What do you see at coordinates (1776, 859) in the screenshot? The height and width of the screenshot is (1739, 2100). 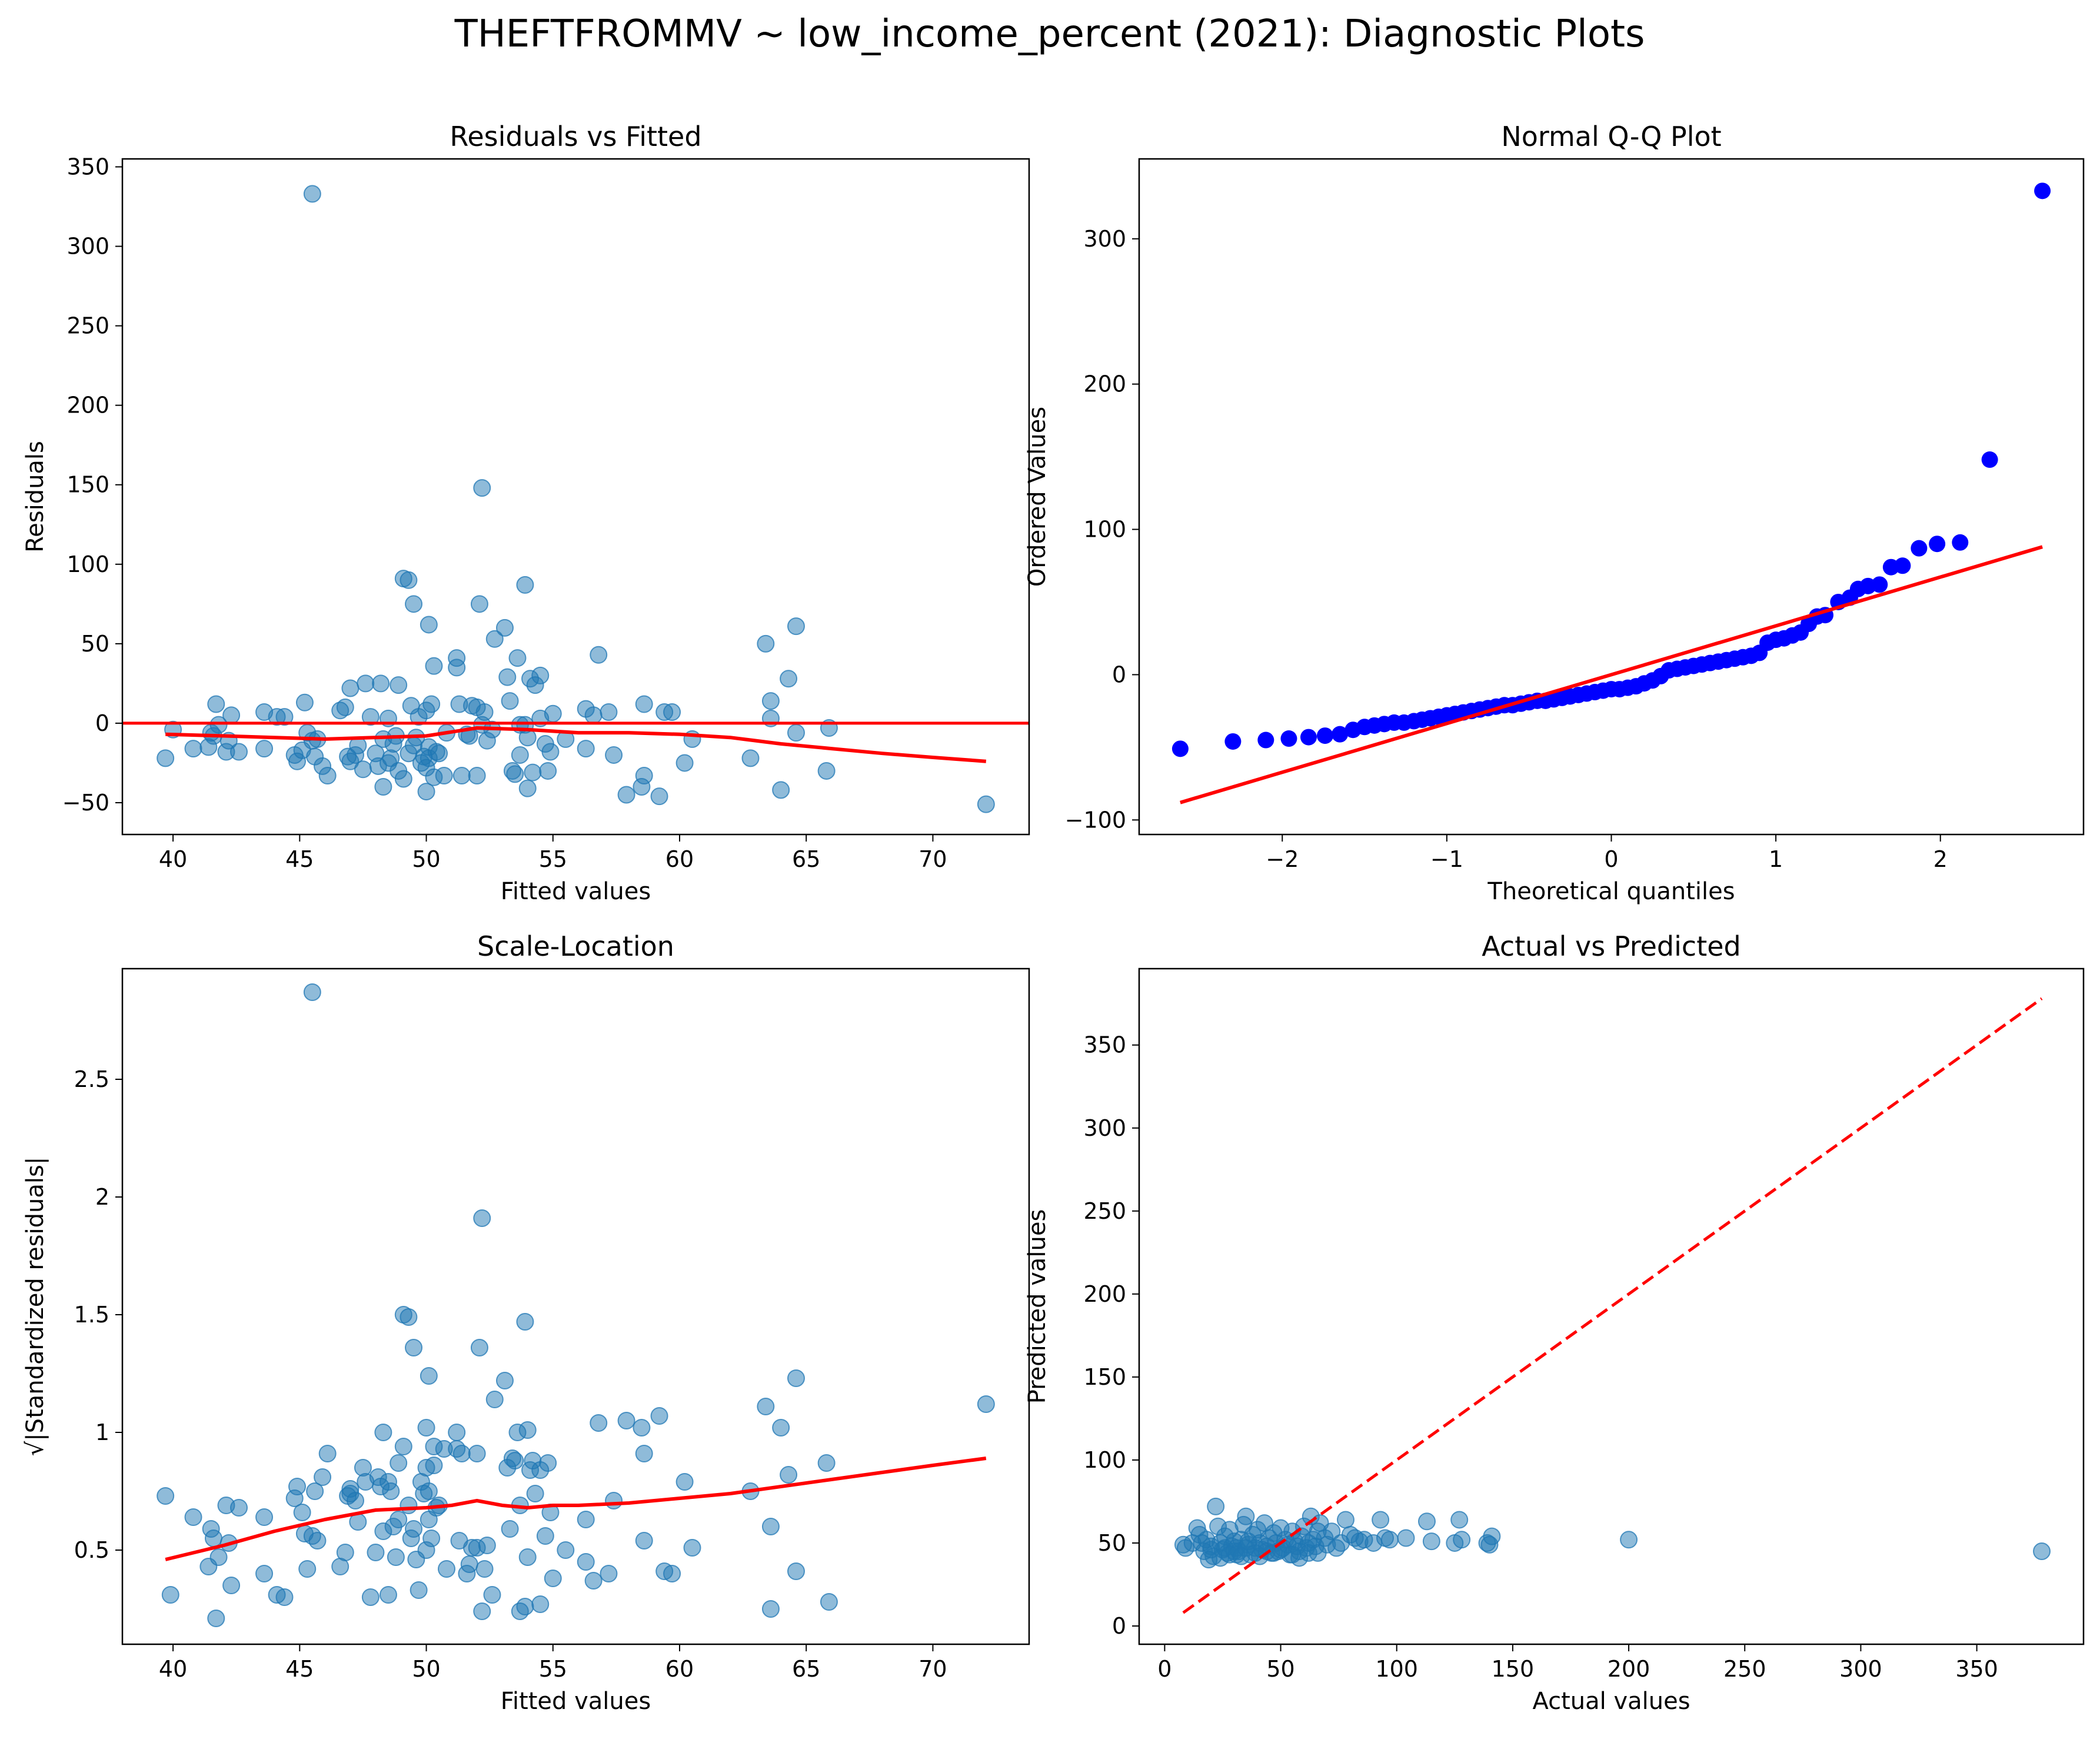 I see `x-tick-label: 1` at bounding box center [1776, 859].